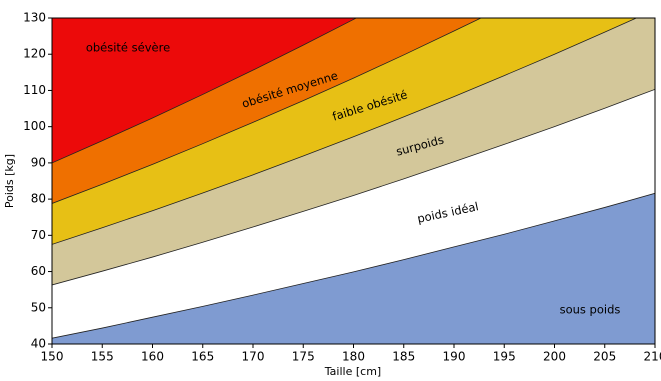  What do you see at coordinates (38, 199) in the screenshot?
I see `y-tick-label: 80` at bounding box center [38, 199].